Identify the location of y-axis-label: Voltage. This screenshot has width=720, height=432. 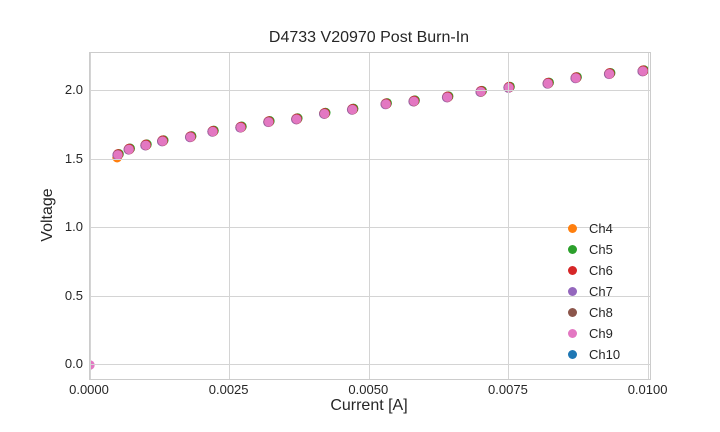
(47, 215).